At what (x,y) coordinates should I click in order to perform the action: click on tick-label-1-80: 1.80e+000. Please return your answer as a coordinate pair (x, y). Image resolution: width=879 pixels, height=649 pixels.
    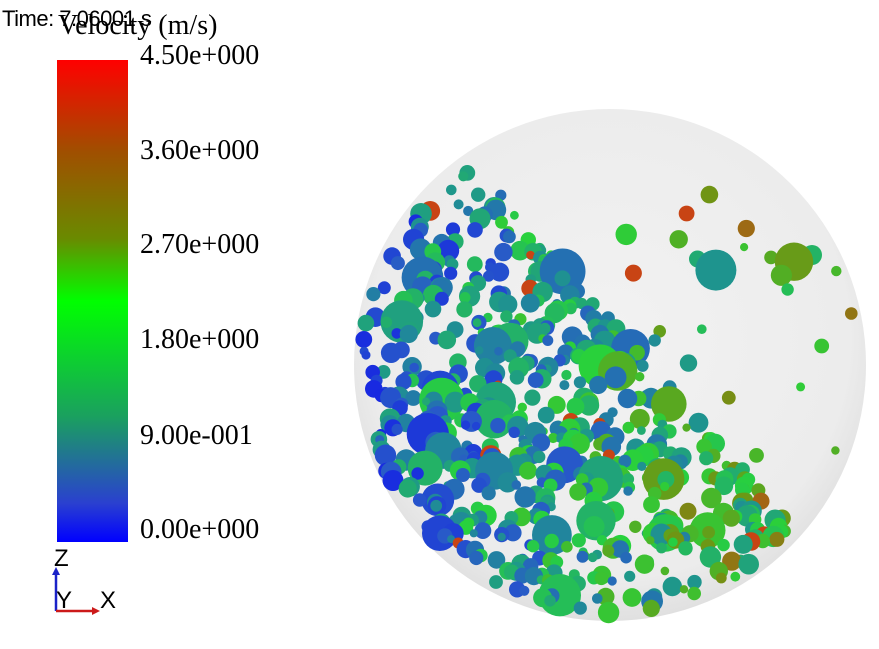
    Looking at the image, I should click on (200, 339).